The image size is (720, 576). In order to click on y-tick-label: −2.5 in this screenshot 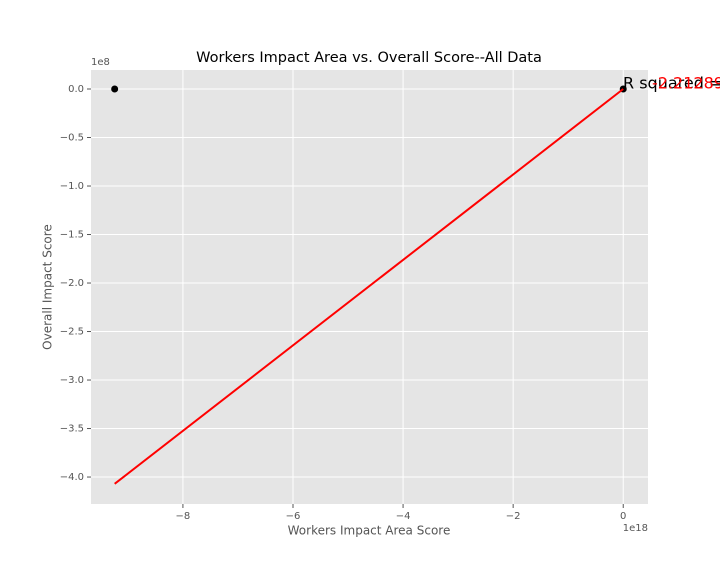, I will do `click(72, 332)`.